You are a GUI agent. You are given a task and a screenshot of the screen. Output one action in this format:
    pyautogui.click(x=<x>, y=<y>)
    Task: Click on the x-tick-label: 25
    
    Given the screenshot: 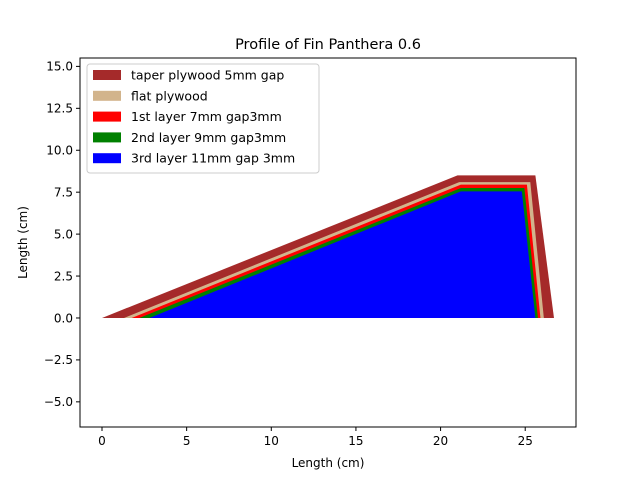 What is the action you would take?
    pyautogui.click(x=525, y=441)
    